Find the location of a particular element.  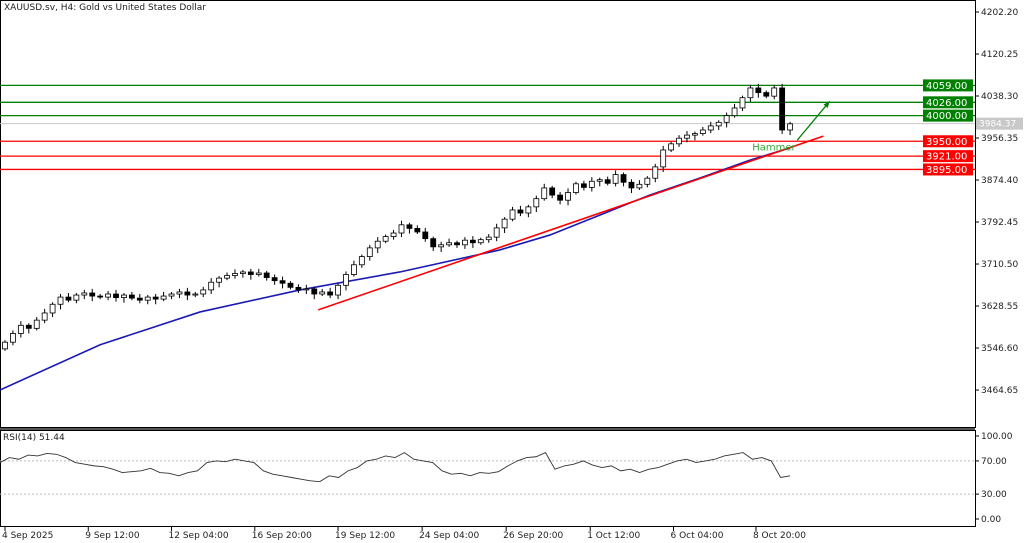

support-level-label: 3895.00 is located at coordinates (946, 170).